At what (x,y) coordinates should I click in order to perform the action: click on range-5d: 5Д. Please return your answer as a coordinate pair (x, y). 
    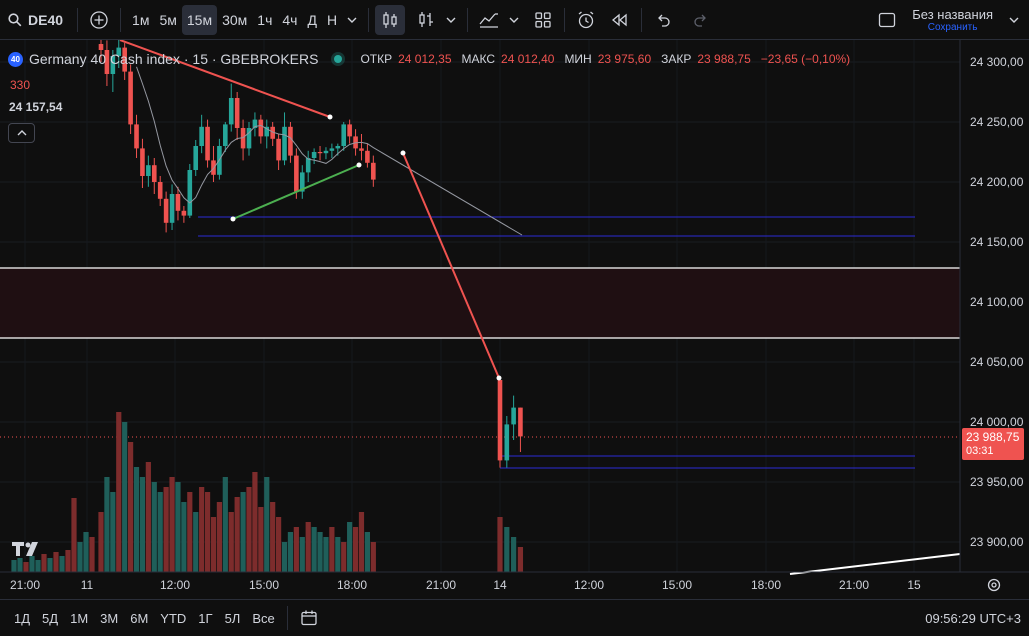
    Looking at the image, I should click on (50, 618).